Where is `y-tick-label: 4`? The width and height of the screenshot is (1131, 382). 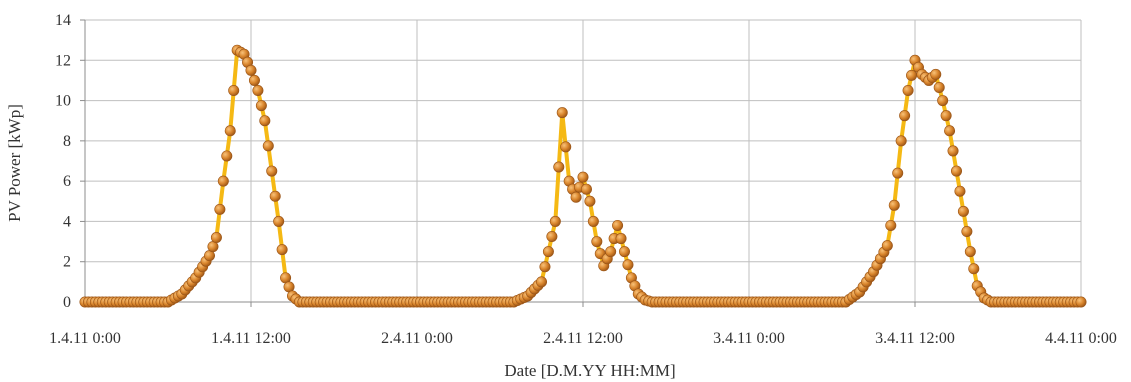
y-tick-label: 4 is located at coordinates (67, 221).